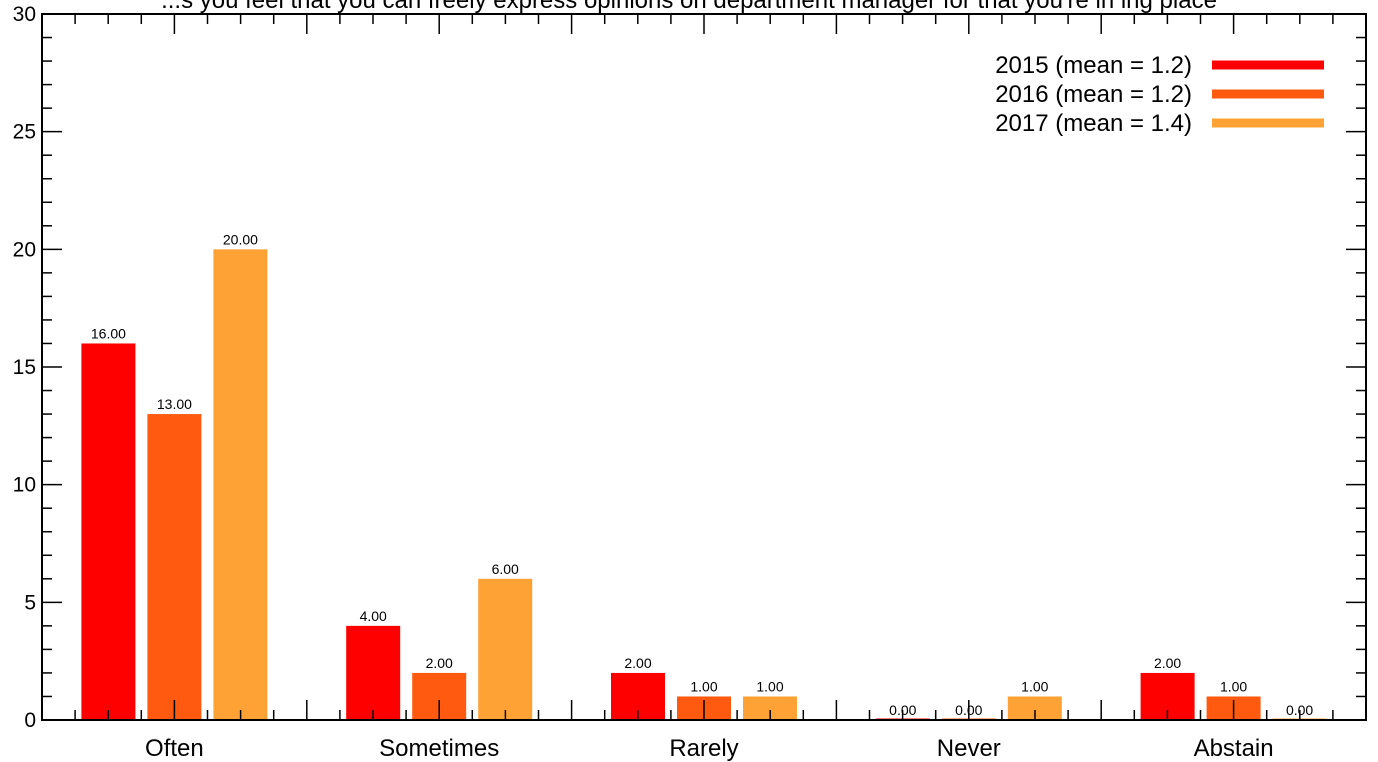  What do you see at coordinates (174, 748) in the screenshot?
I see `x-tick-label: Often` at bounding box center [174, 748].